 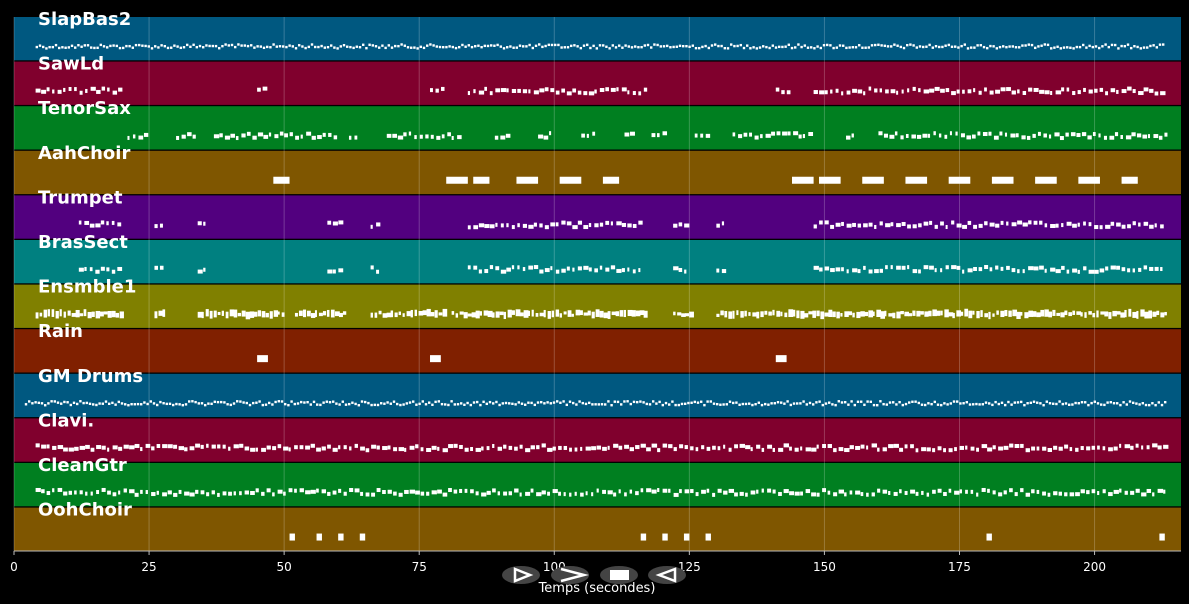 What do you see at coordinates (705, 180) in the screenshot?
I see `track-notes` at bounding box center [705, 180].